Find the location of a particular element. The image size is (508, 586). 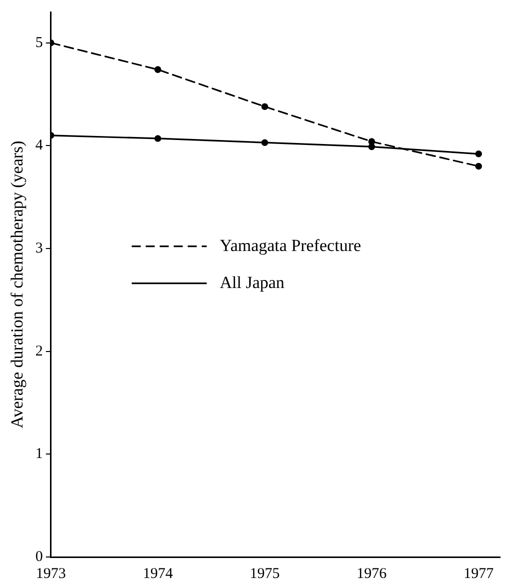

y-tick-label: 2 is located at coordinates (39, 351).